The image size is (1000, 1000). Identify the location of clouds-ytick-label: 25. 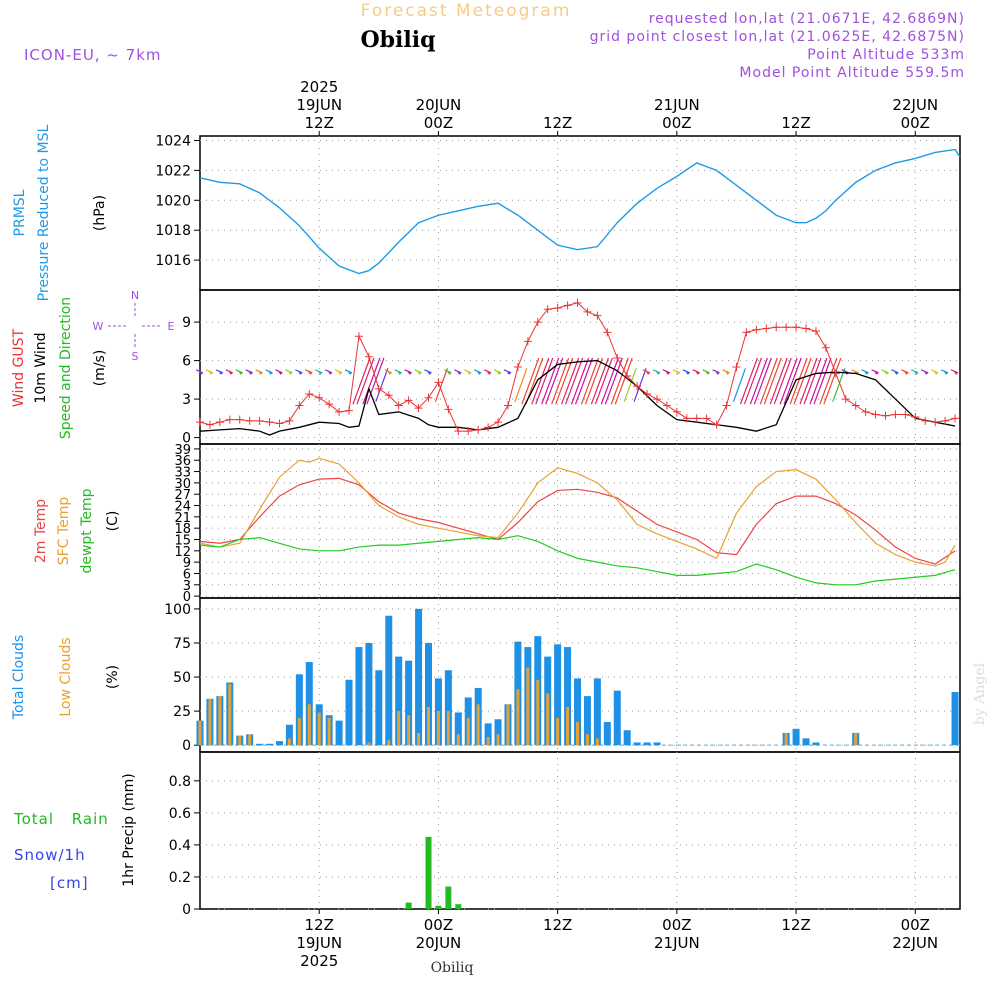
(182, 712).